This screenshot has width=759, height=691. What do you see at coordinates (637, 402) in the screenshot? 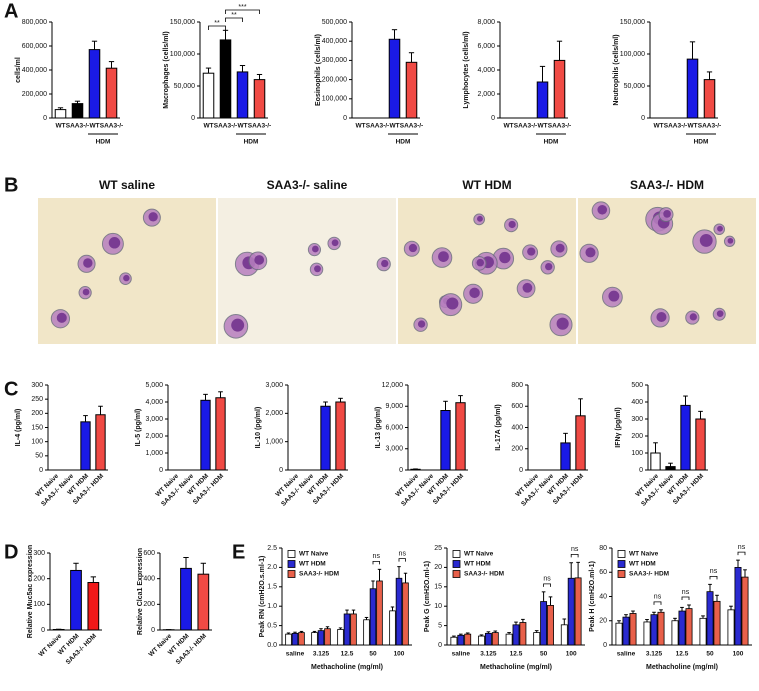
I see `y-tick-label: 400` at bounding box center [637, 402].